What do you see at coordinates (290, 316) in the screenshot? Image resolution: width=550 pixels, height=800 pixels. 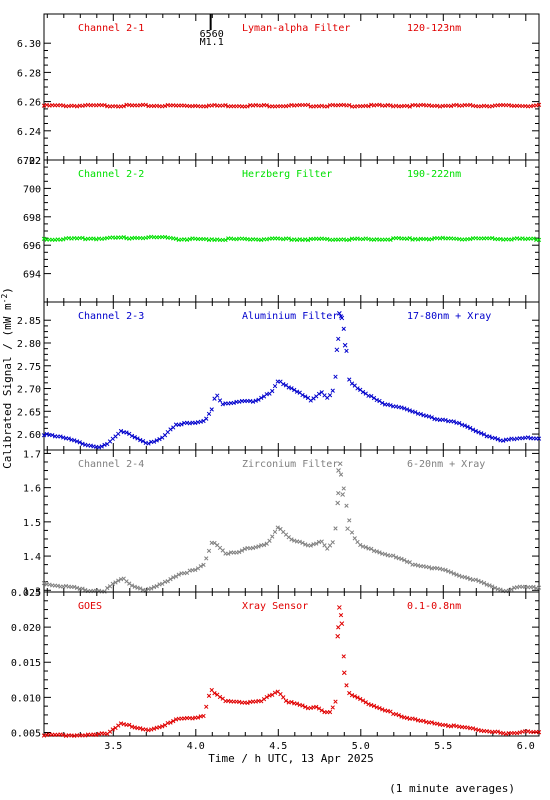 I see `panel-filter-label: Aluminium Filter` at bounding box center [290, 316].